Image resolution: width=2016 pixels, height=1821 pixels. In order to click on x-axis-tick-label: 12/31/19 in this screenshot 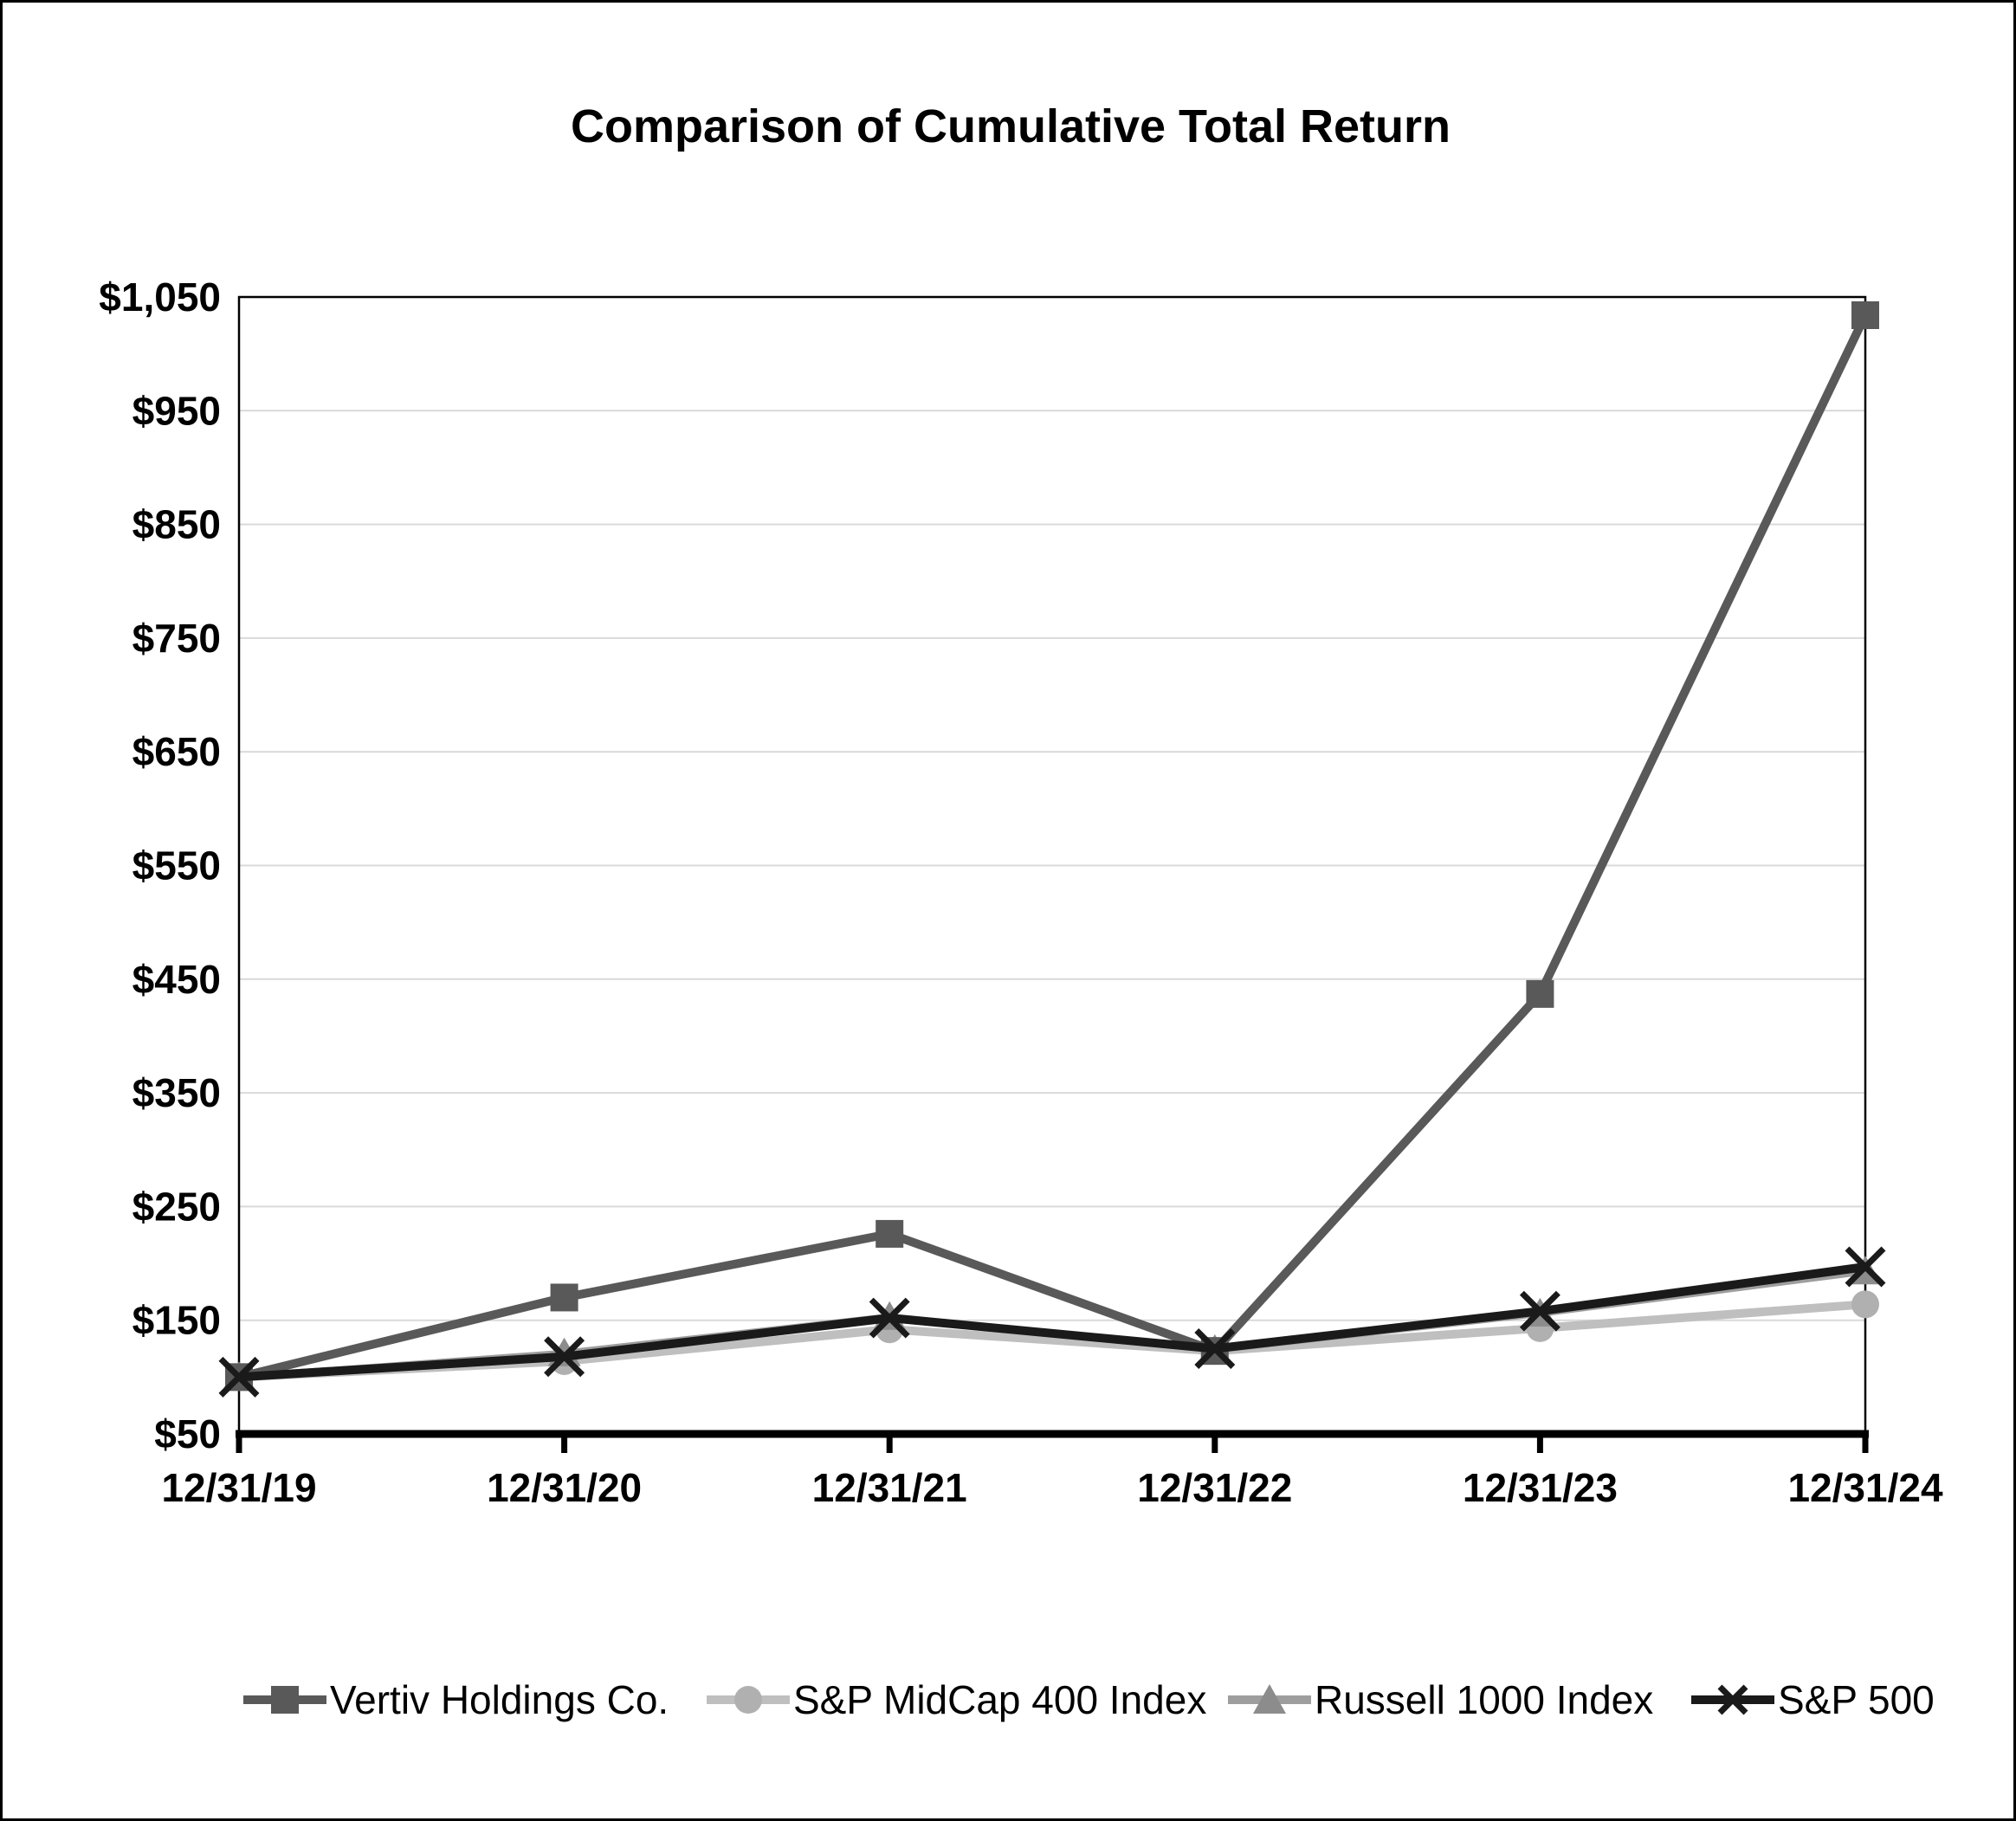, I will do `click(238, 1487)`.